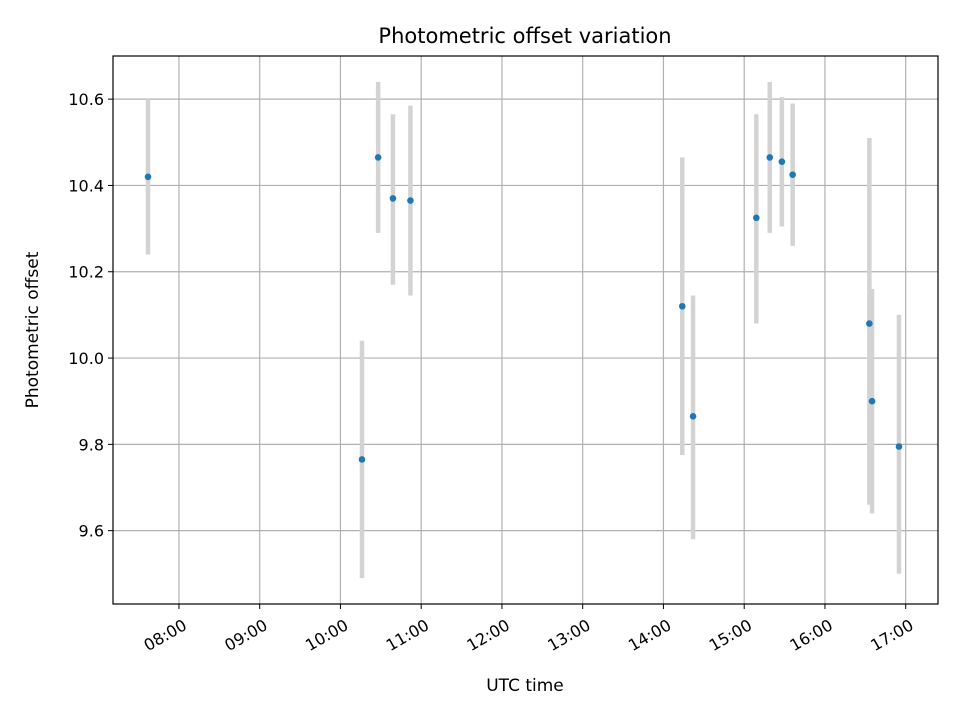  Describe the element at coordinates (326, 635) in the screenshot. I see `x-tick-label: 10:00` at that location.